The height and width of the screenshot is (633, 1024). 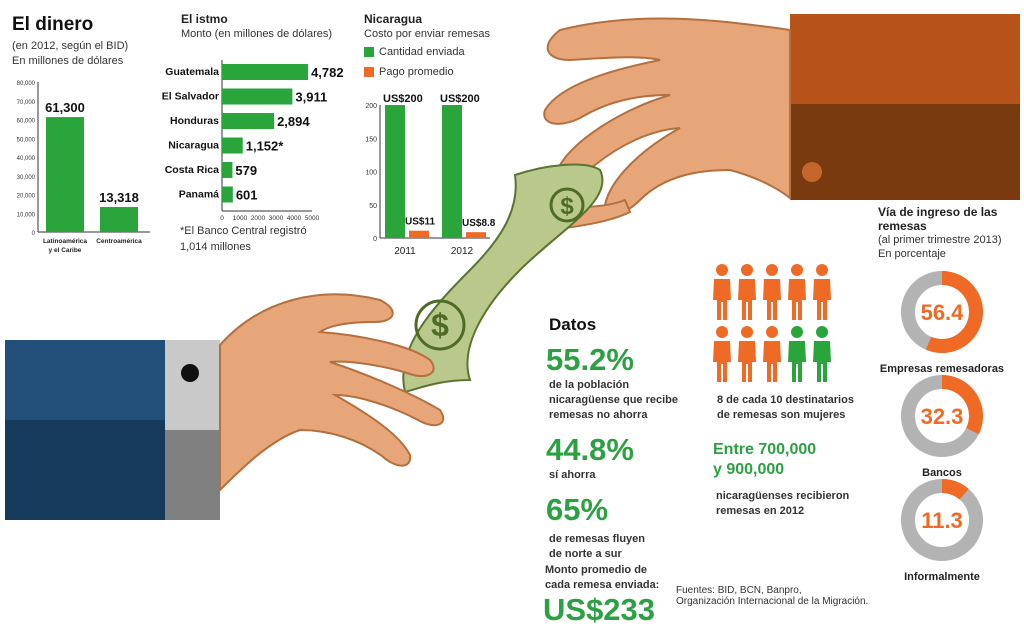 What do you see at coordinates (68, 61) in the screenshot?
I see `dinero-unit: En millones de dólares` at bounding box center [68, 61].